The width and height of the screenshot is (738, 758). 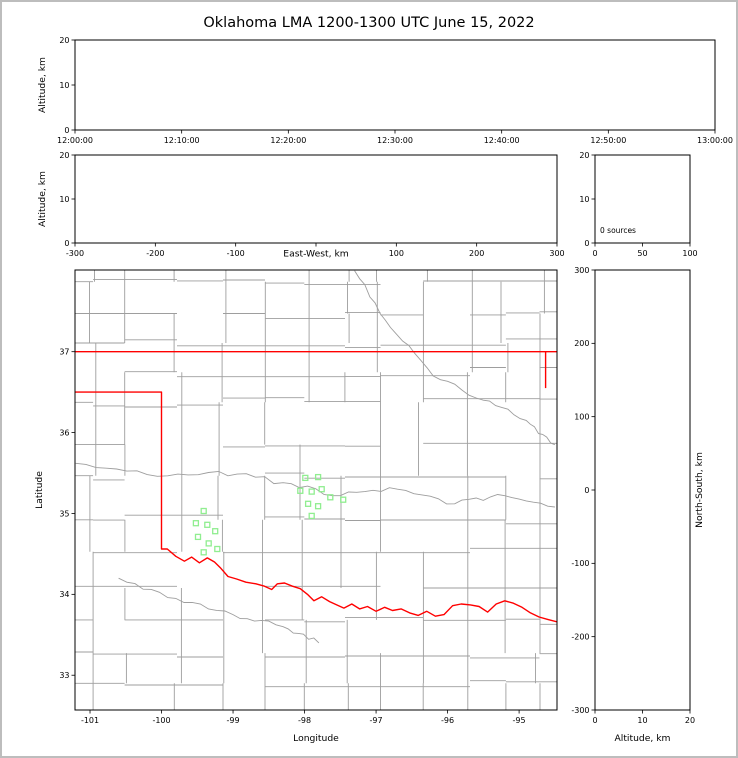 What do you see at coordinates (642, 738) in the screenshot?
I see `northsouth-xlabel: Altitude, km` at bounding box center [642, 738].